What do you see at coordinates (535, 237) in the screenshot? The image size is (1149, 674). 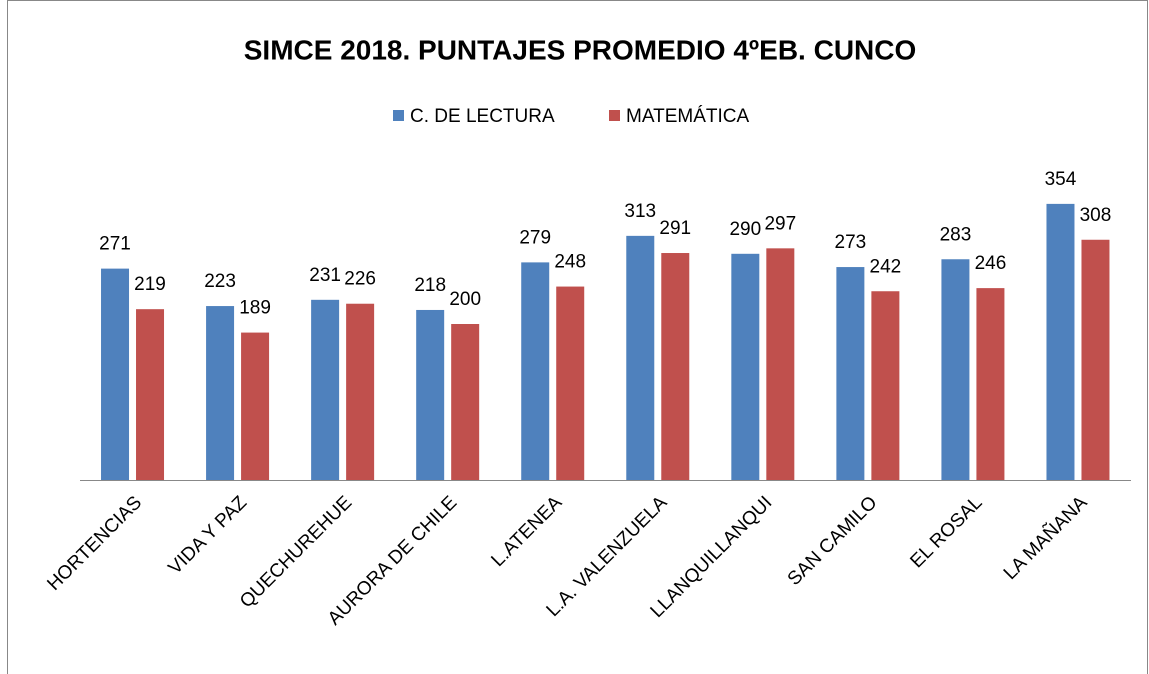 I see `value-label: 279` at bounding box center [535, 237].